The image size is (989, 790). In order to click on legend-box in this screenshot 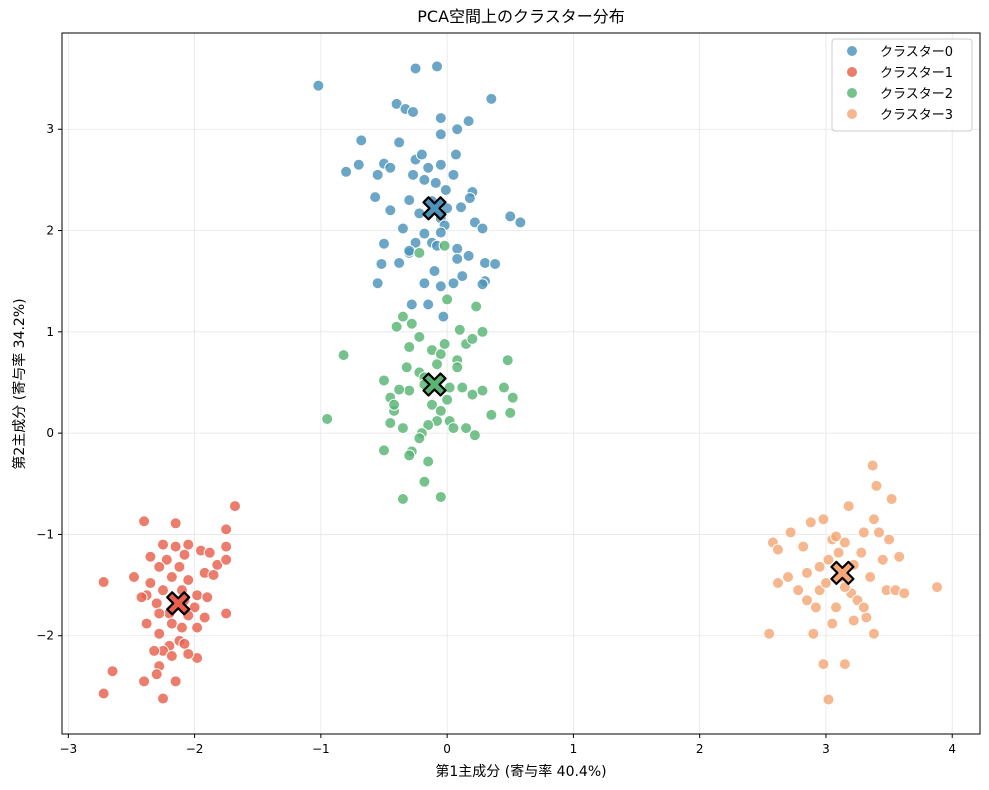, I will do `click(902, 85)`.